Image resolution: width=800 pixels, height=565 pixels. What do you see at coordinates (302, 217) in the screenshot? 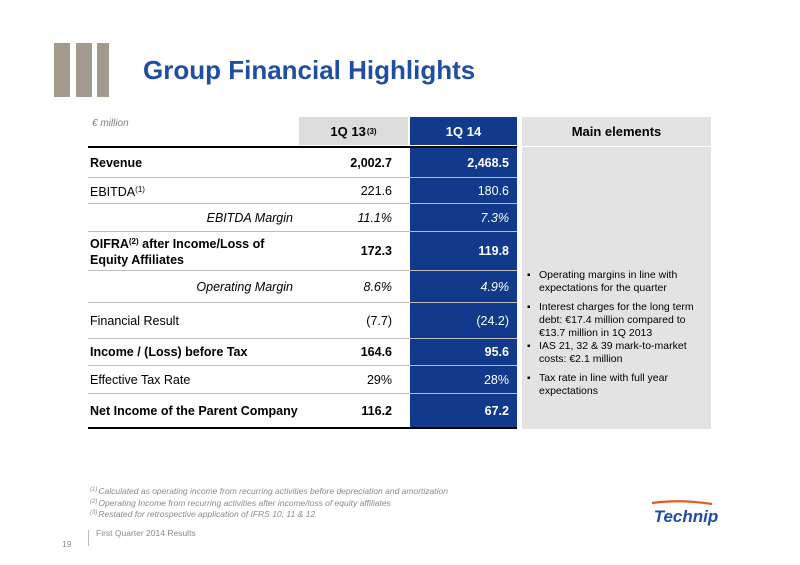
I see `table-row-ebitda-margin: EBITDA Margin 11.1% 7.3%` at bounding box center [302, 217].